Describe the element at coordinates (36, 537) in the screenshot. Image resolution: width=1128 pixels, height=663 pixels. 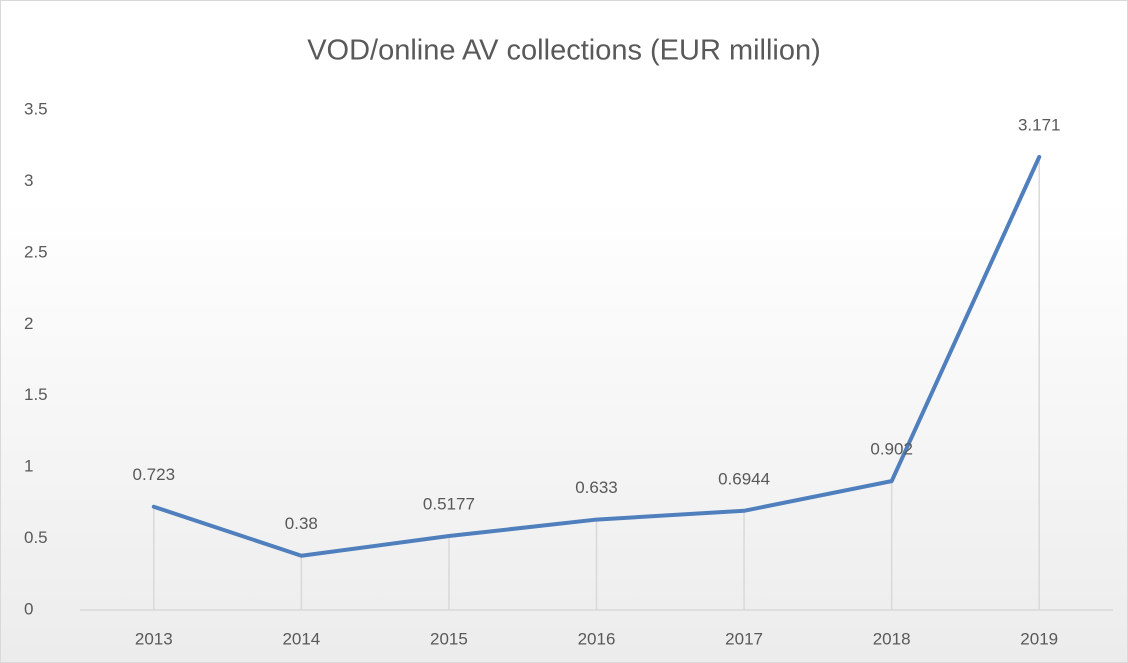
I see `y-tick-label: 0.5` at that location.